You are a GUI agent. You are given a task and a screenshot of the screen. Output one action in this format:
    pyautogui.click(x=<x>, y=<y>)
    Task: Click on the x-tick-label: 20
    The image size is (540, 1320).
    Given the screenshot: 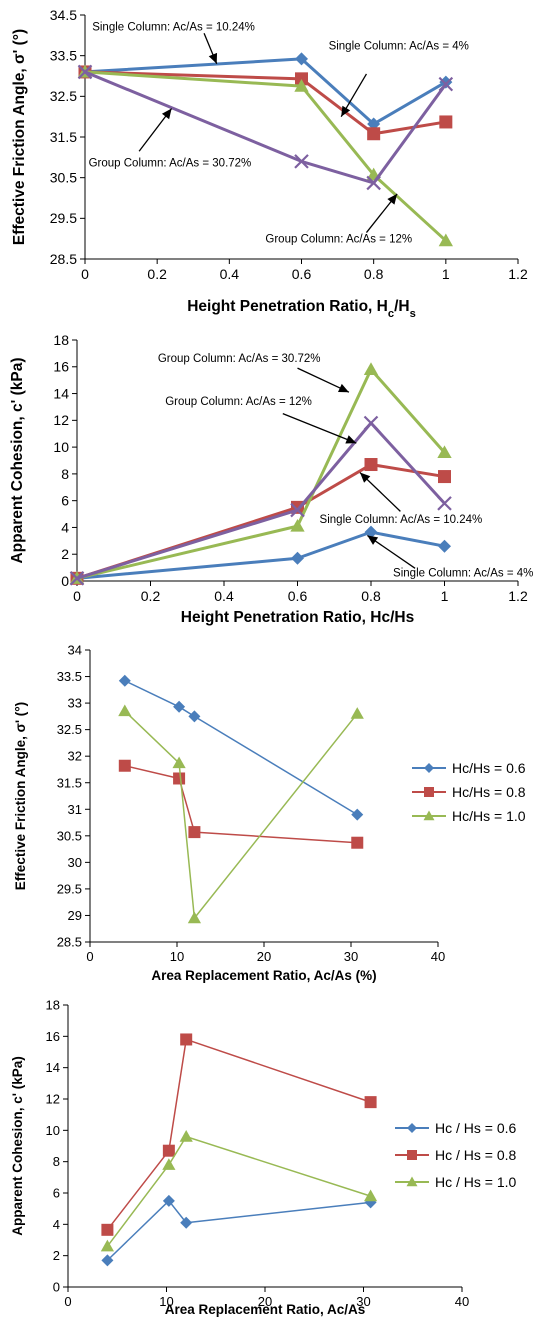 What is the action you would take?
    pyautogui.click(x=265, y=1301)
    